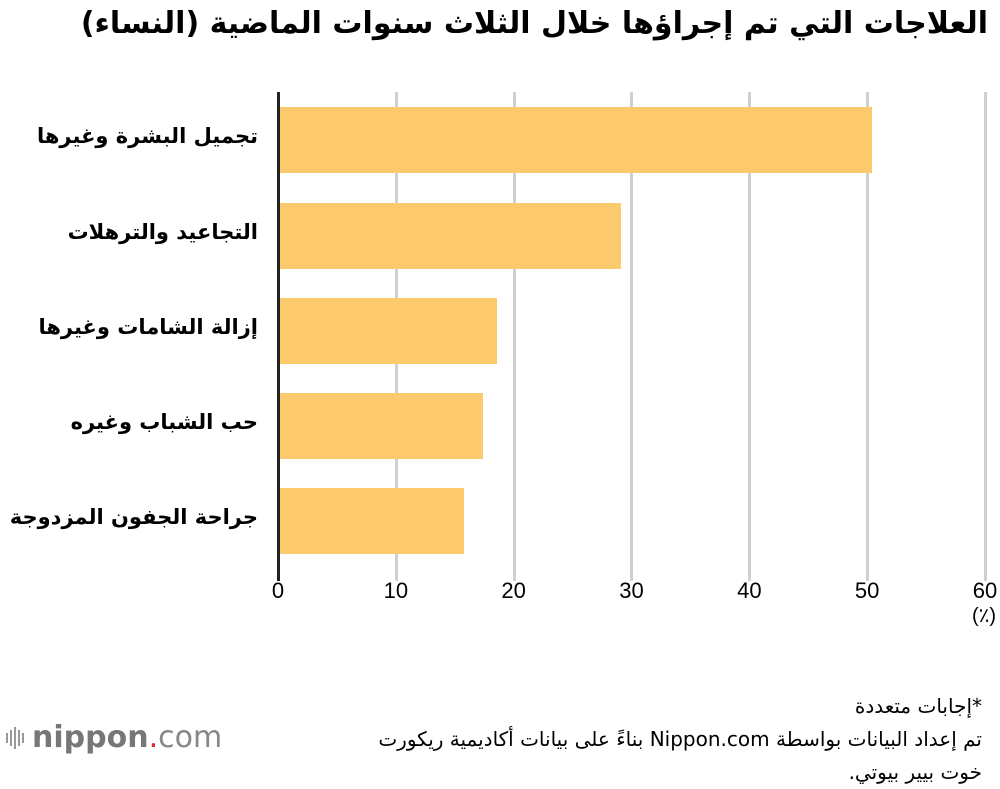  I want to click on logo-bars-icon, so click(15, 737).